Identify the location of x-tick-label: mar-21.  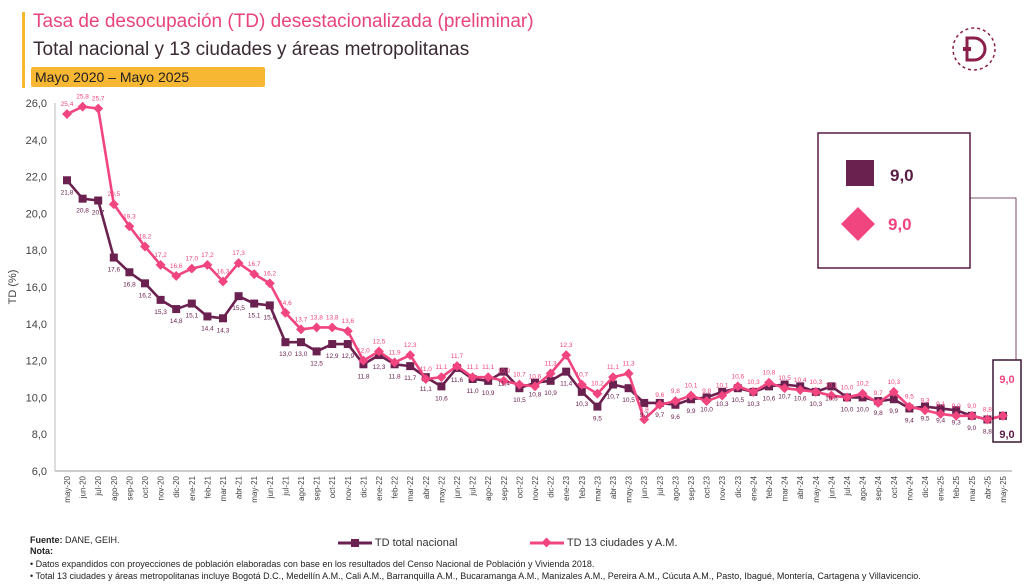
(223, 488).